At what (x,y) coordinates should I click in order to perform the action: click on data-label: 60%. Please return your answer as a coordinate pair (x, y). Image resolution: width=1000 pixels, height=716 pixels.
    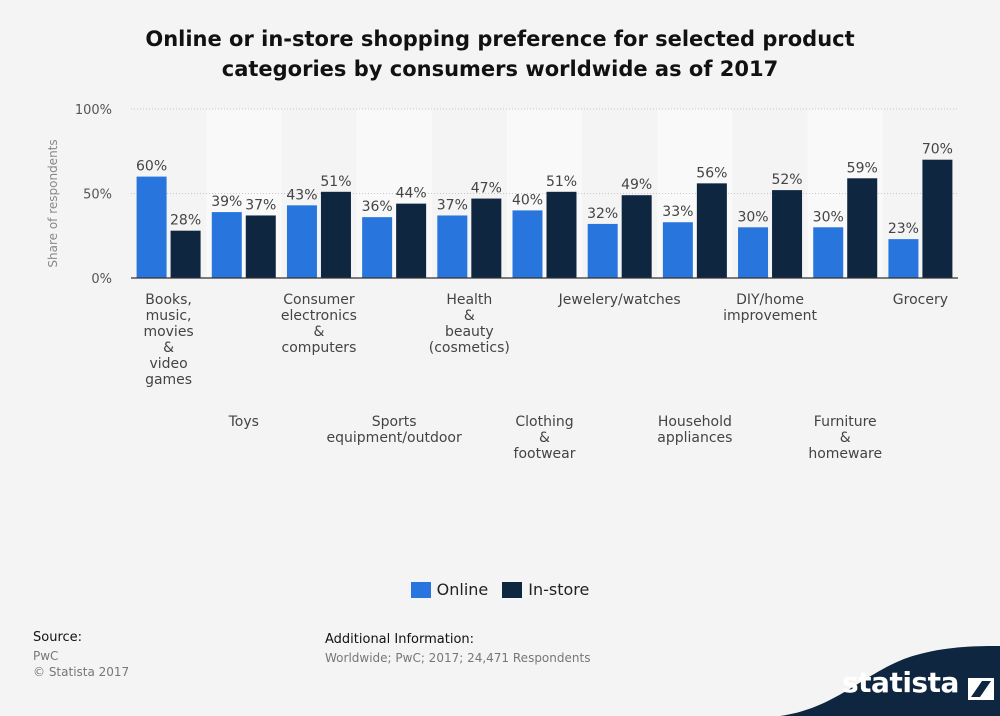
    Looking at the image, I should click on (151, 167).